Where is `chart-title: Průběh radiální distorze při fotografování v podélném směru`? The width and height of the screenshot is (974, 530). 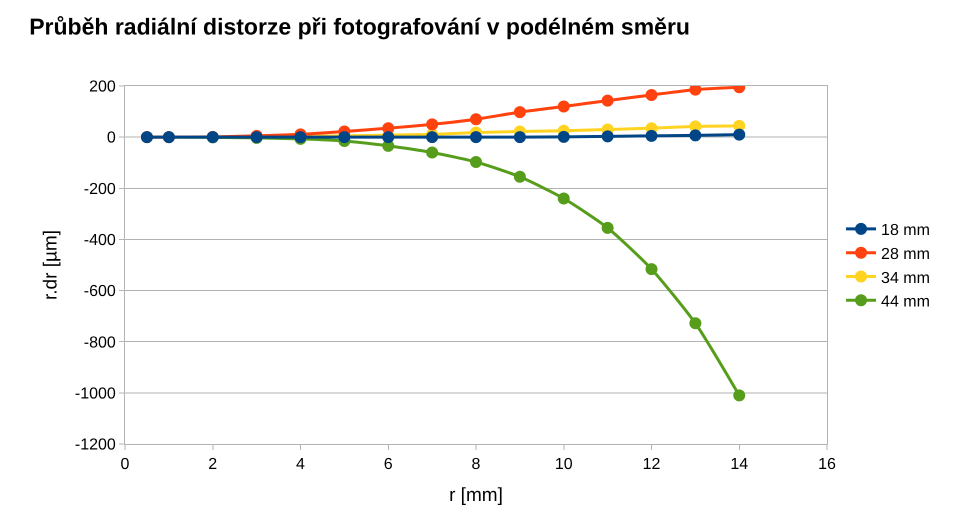
chart-title: Průběh radiální distorze při fotografování v podélném směru is located at coordinates (359, 27).